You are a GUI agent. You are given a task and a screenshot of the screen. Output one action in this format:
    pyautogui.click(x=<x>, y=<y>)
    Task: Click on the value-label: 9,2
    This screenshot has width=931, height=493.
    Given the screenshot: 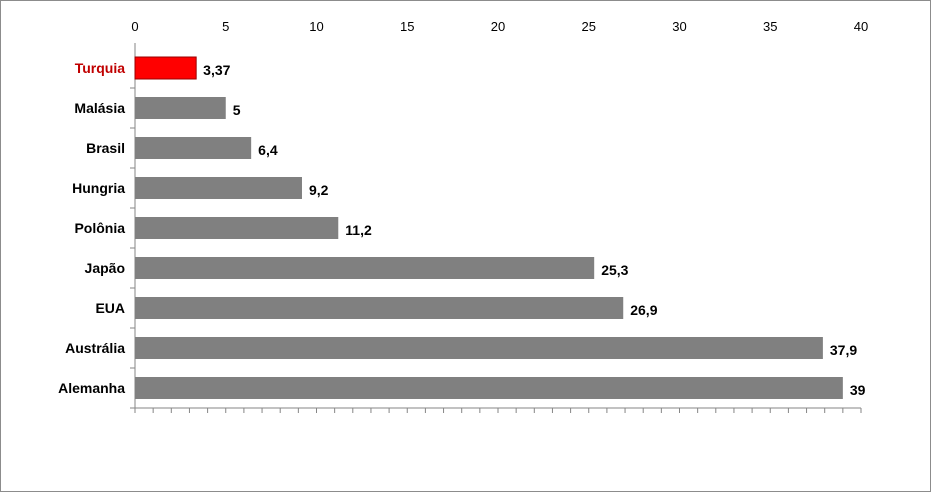 What is the action you would take?
    pyautogui.click(x=319, y=190)
    